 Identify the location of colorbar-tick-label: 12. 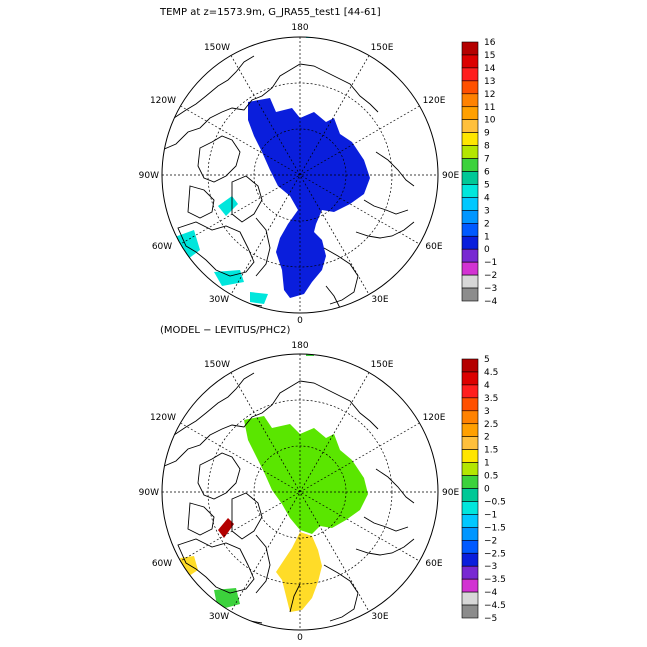
(489, 95).